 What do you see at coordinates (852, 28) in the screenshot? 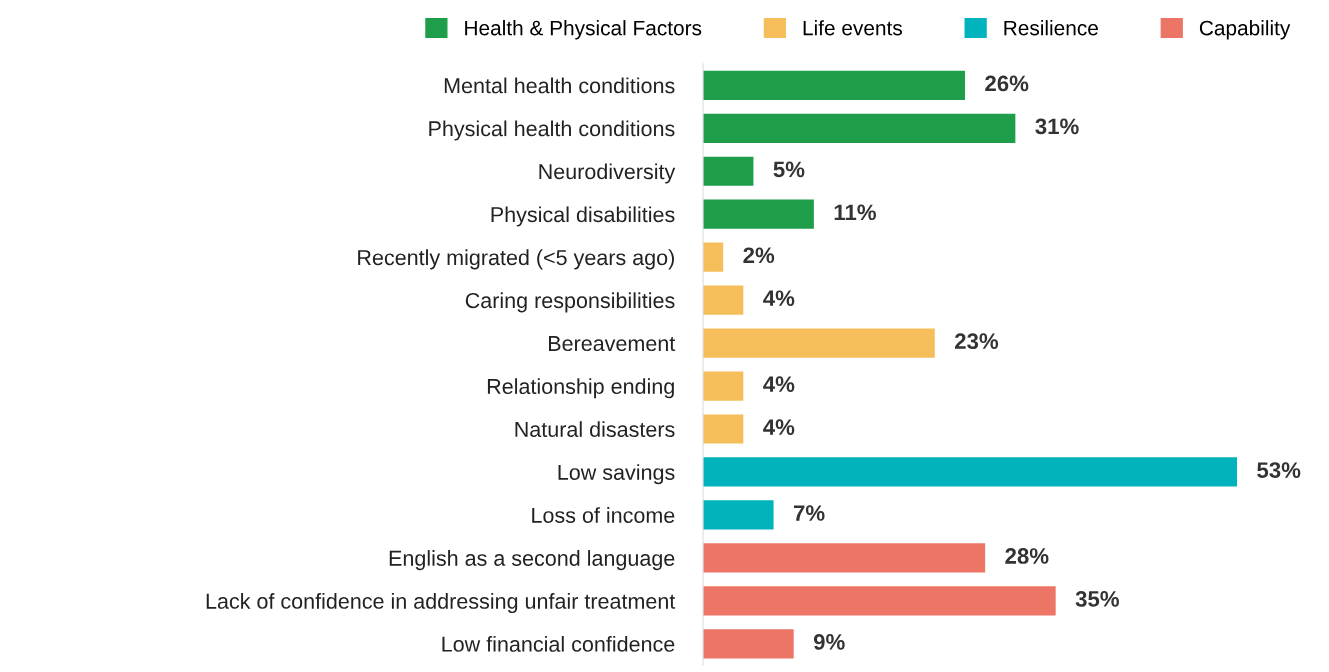
I see `legend-label: Life events` at bounding box center [852, 28].